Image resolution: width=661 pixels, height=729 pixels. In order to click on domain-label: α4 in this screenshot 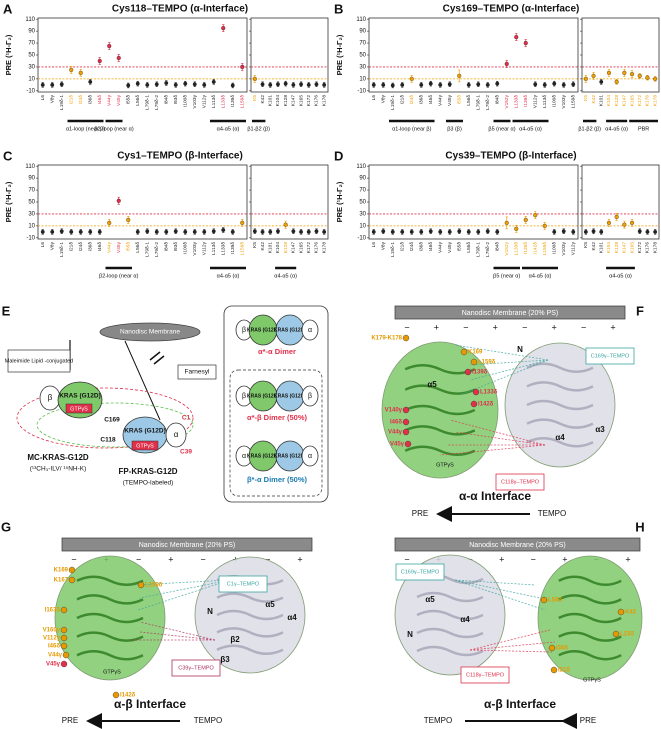, I will do `click(292, 617)`.